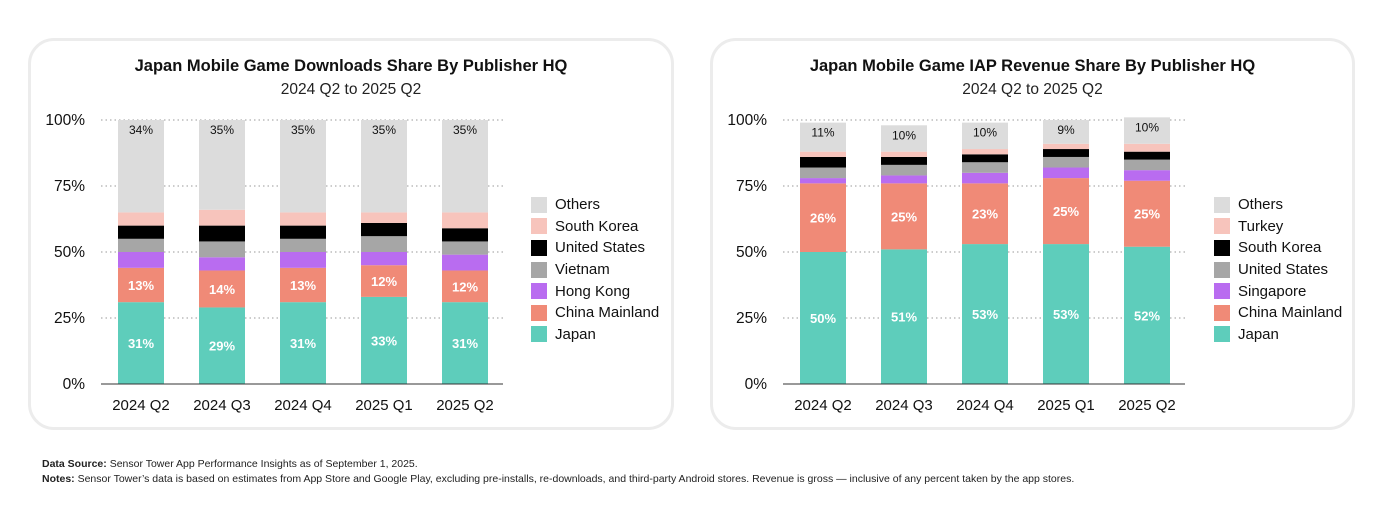 Image resolution: width=1383 pixels, height=508 pixels. What do you see at coordinates (1032, 89) in the screenshot?
I see `chart-subtitle: 2024 Q2 to 2025 Q2` at bounding box center [1032, 89].